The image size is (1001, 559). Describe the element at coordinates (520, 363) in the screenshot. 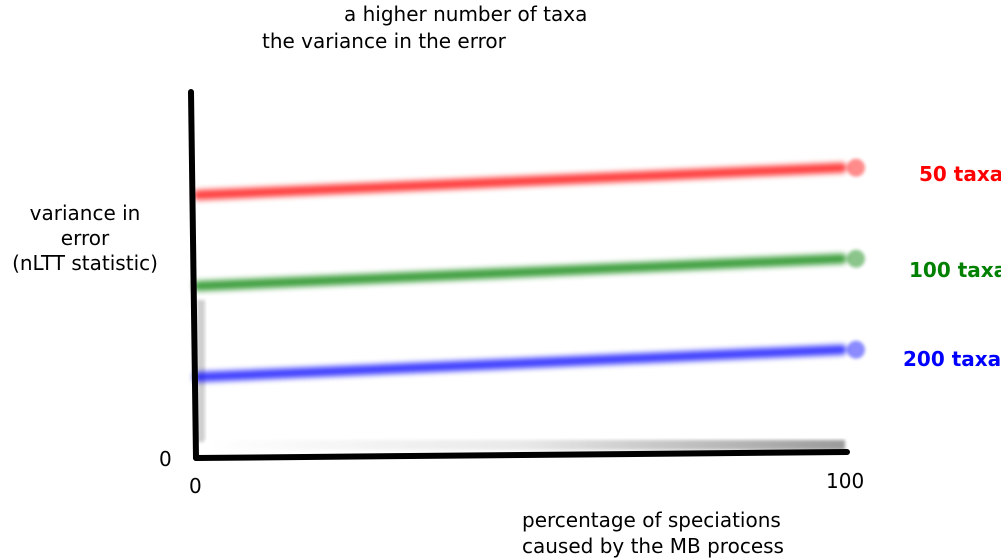

I see `series-line-200-taxa` at that location.